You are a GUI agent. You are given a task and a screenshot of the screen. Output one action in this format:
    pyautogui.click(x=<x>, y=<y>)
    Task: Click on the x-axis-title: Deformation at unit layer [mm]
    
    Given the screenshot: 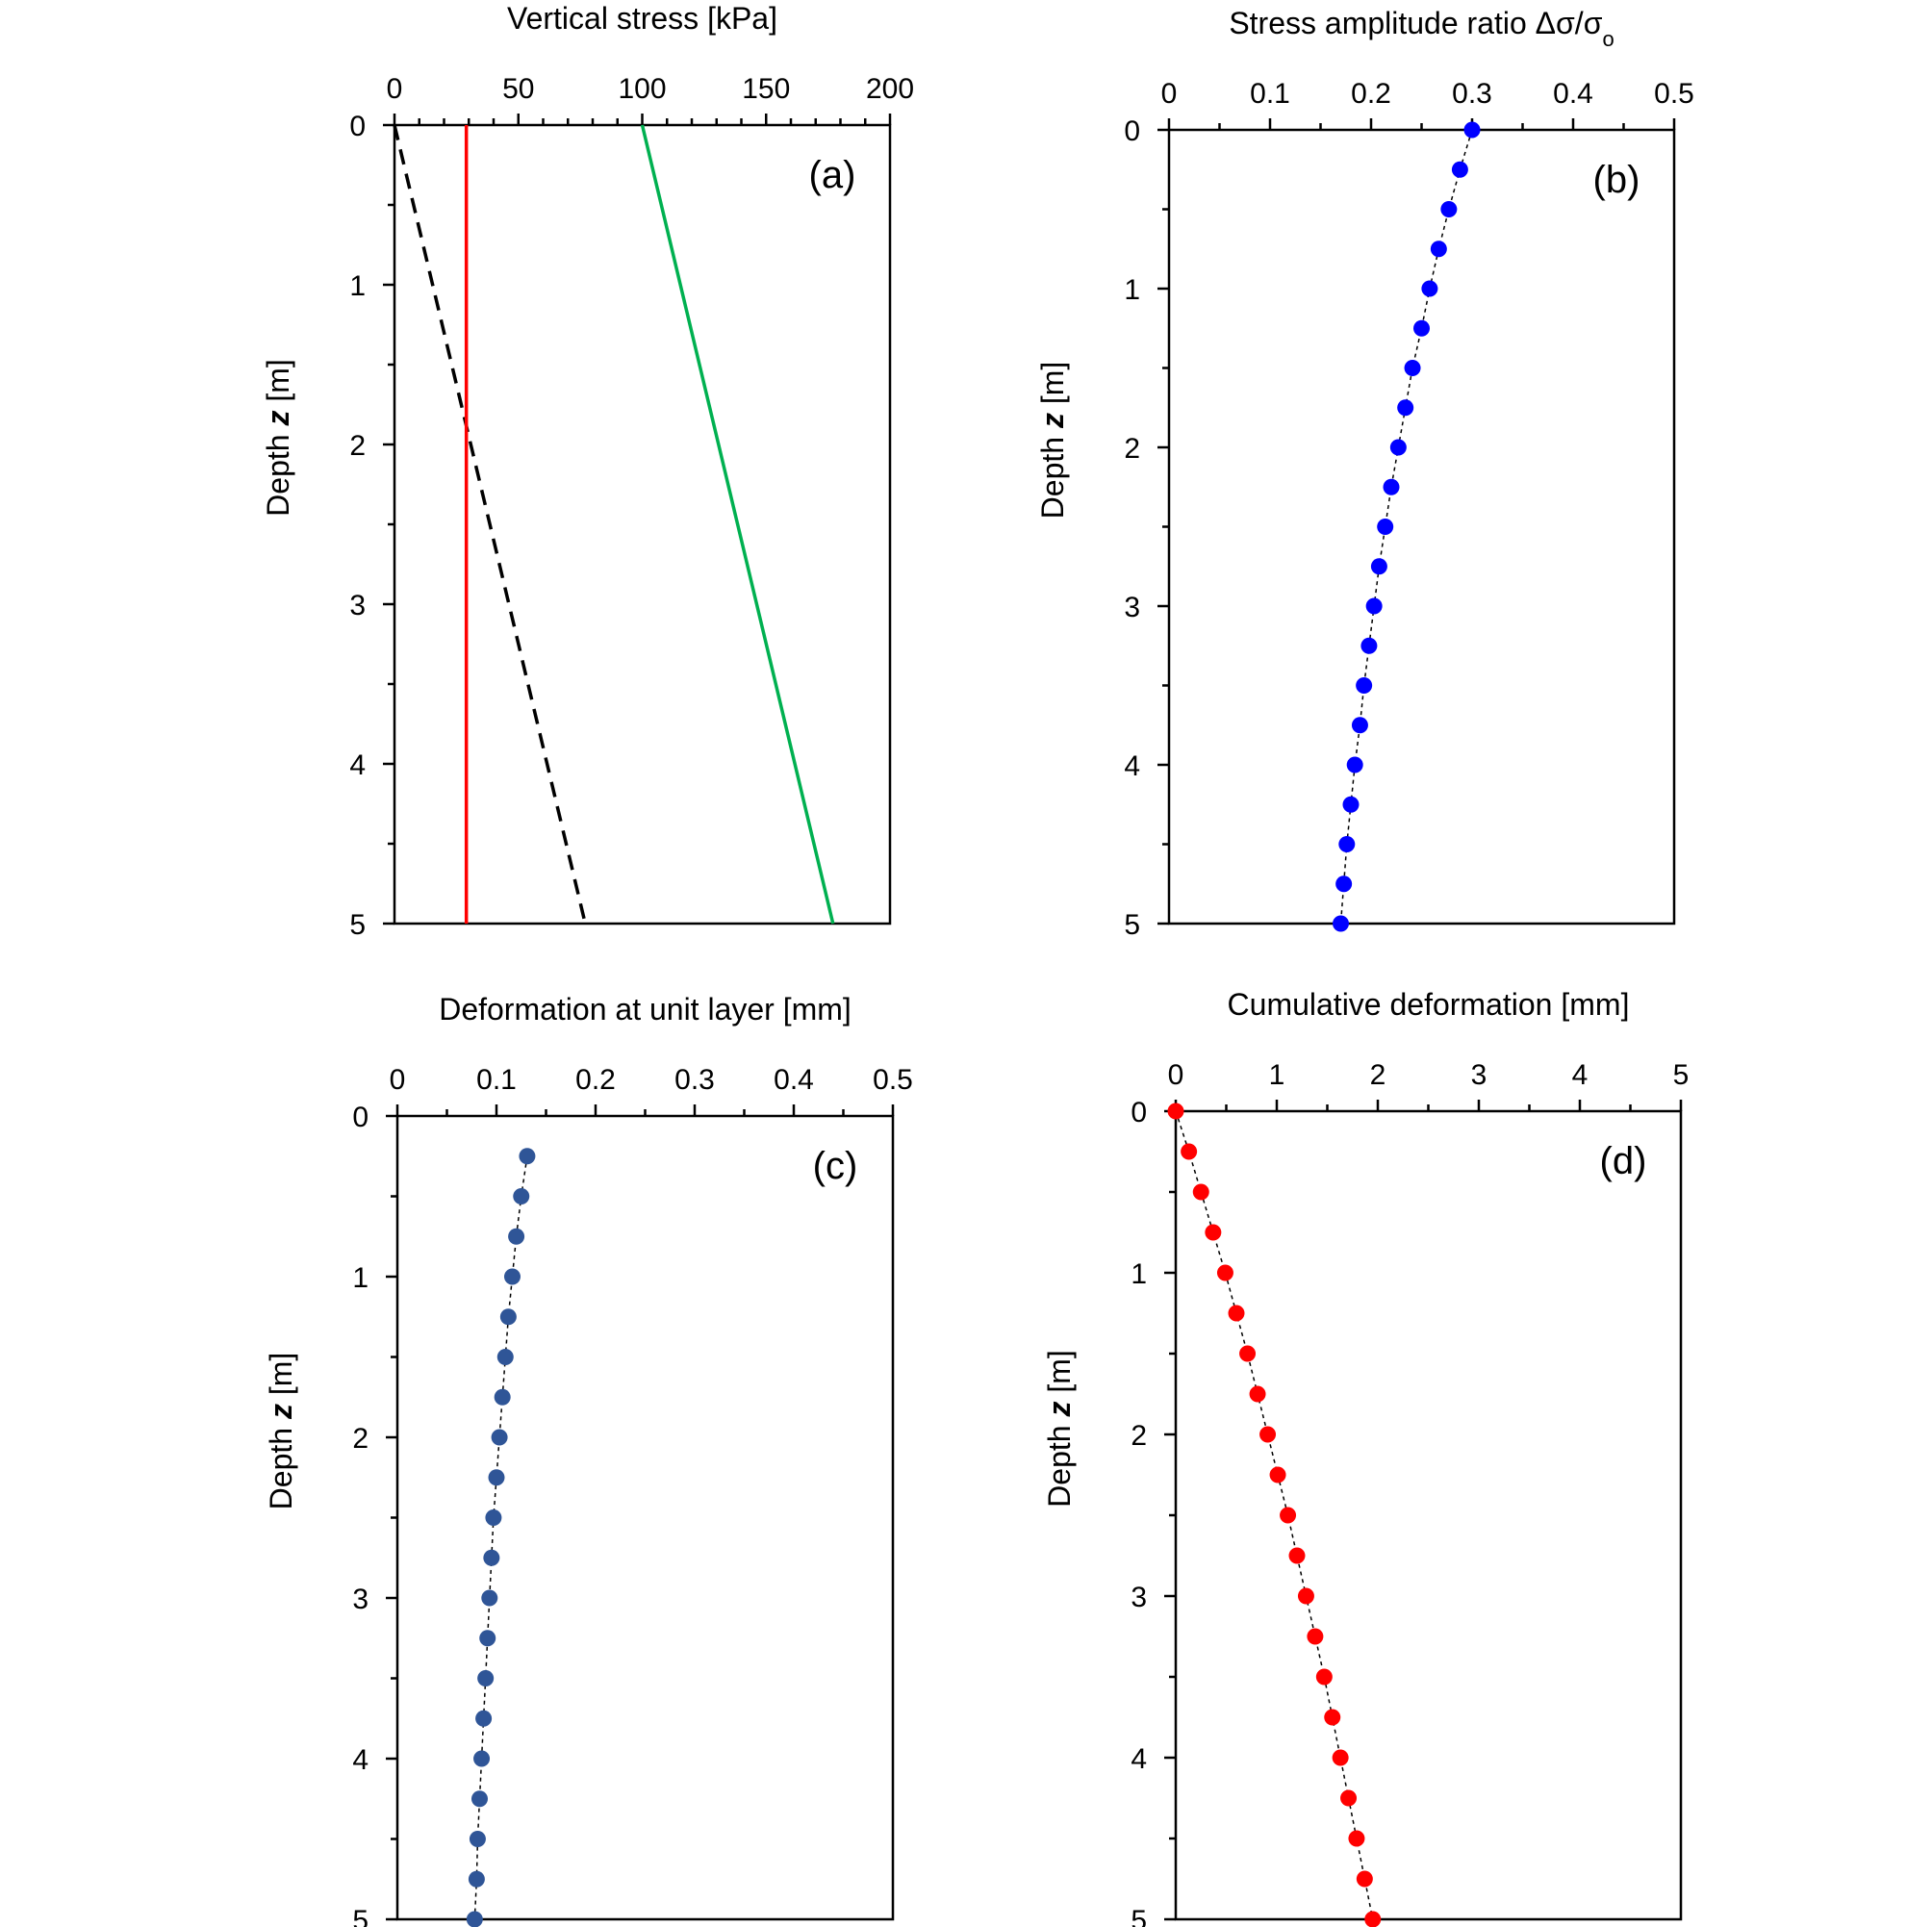 What is the action you would take?
    pyautogui.click(x=645, y=1009)
    